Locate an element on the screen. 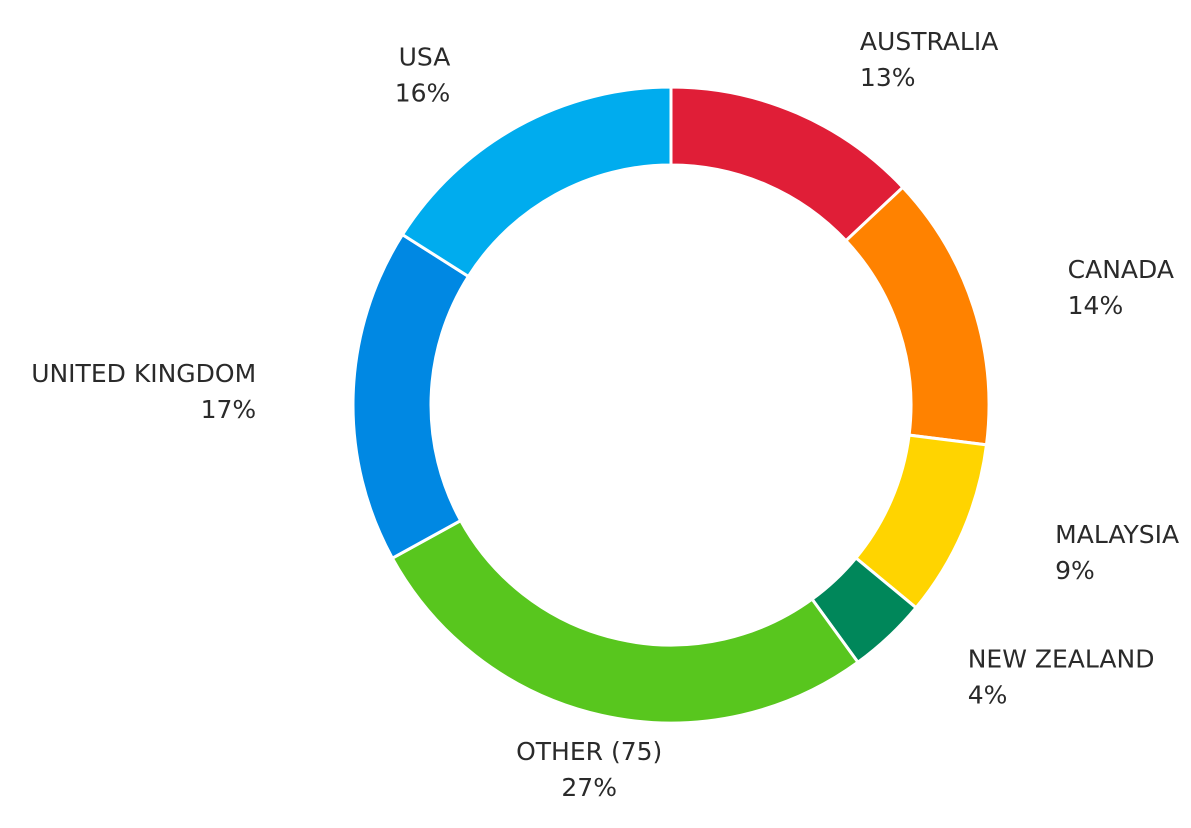 The width and height of the screenshot is (1191, 828). segment-value-label: 14% is located at coordinates (1096, 305).